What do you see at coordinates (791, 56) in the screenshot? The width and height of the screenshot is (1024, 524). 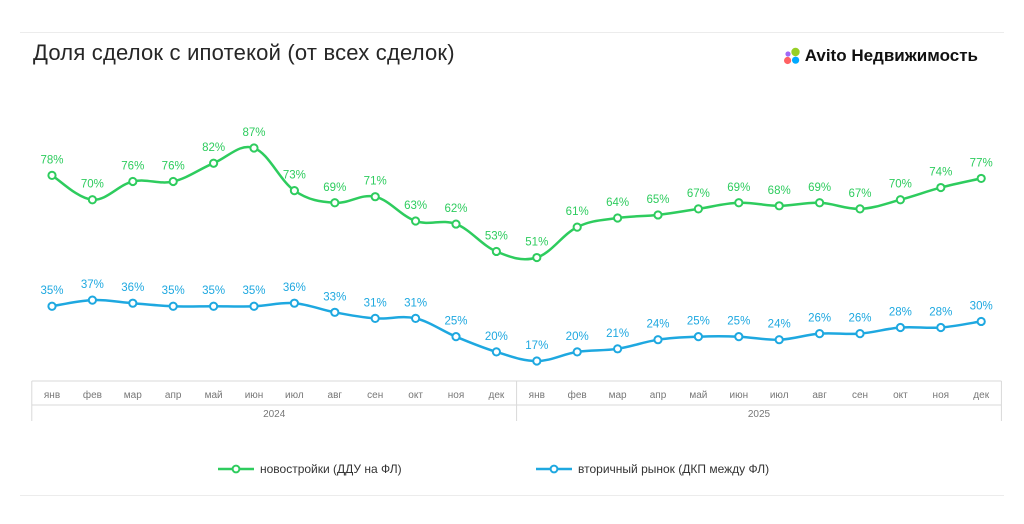 I see `avito-dots-icon` at bounding box center [791, 56].